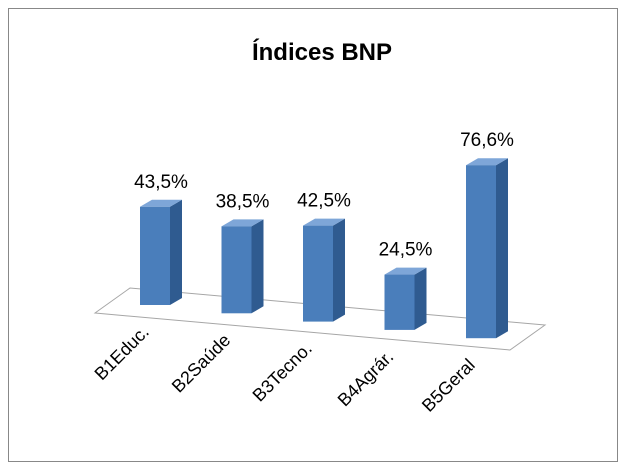 This screenshot has width=626, height=472. What do you see at coordinates (487, 140) in the screenshot?
I see `value-label: 76,6%` at bounding box center [487, 140].